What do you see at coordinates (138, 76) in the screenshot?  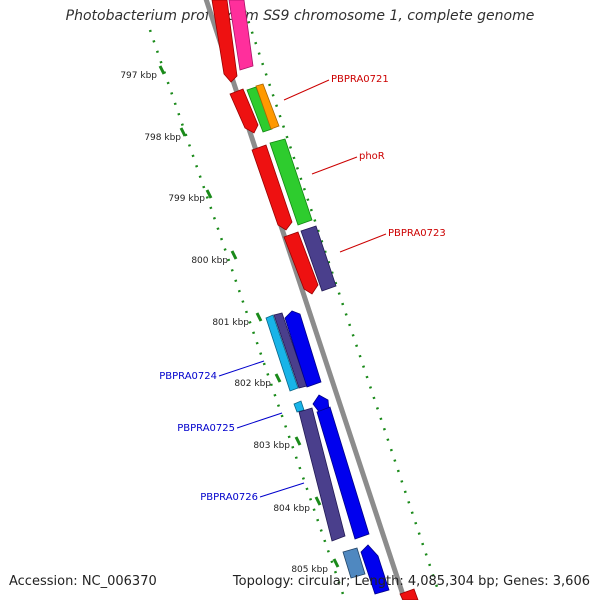 I see `ruler-label: 797 kbp` at bounding box center [138, 76].